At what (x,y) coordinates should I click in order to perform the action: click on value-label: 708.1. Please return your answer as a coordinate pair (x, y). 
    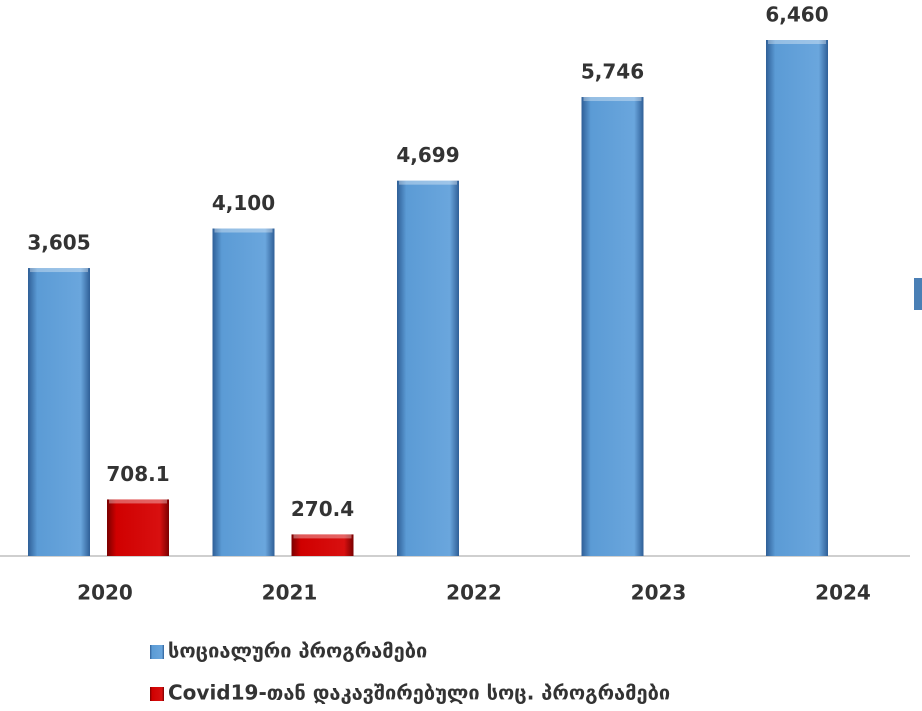
    Looking at the image, I should click on (137, 474).